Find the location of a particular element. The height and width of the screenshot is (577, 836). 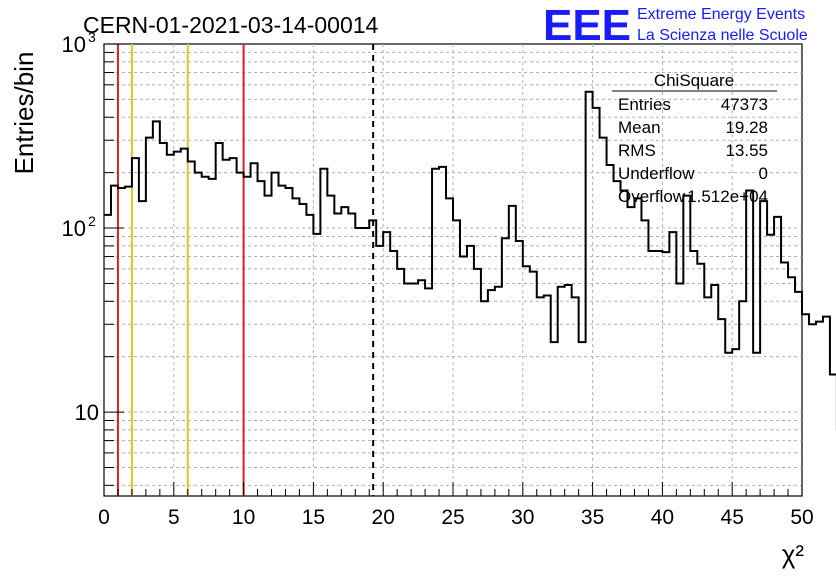

stats-underflow-value: 0 is located at coordinates (763, 173).